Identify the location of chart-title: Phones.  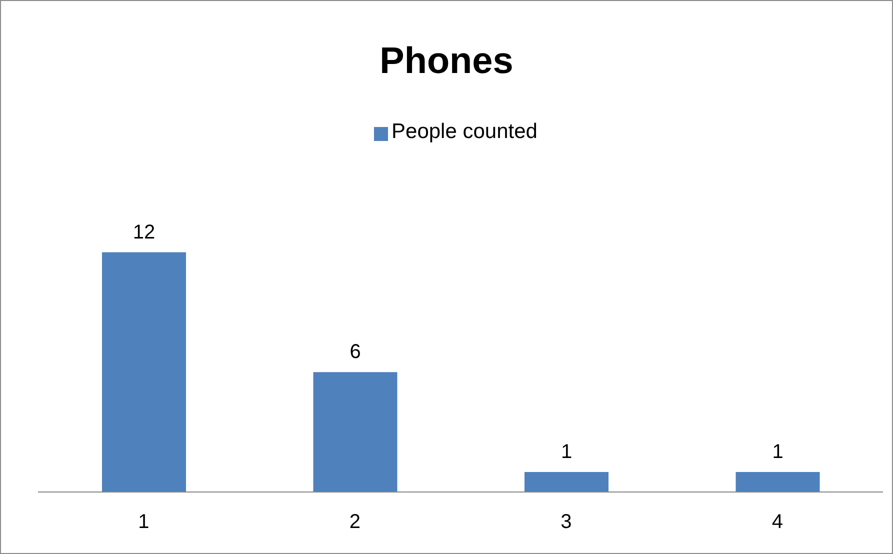
(446, 61).